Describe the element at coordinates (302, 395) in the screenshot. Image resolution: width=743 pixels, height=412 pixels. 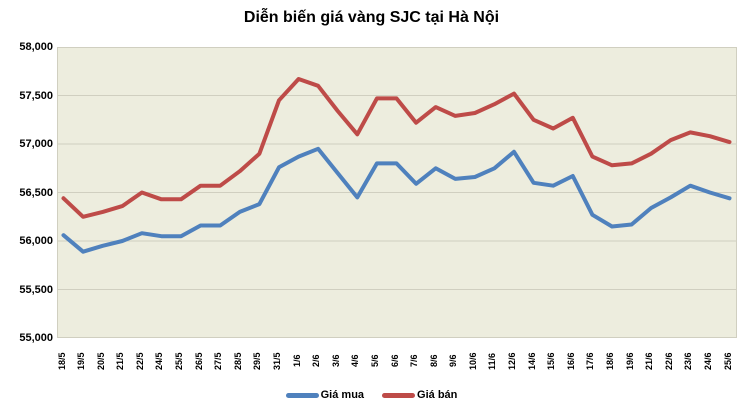
I see `buy-line-swatch-icon` at that location.